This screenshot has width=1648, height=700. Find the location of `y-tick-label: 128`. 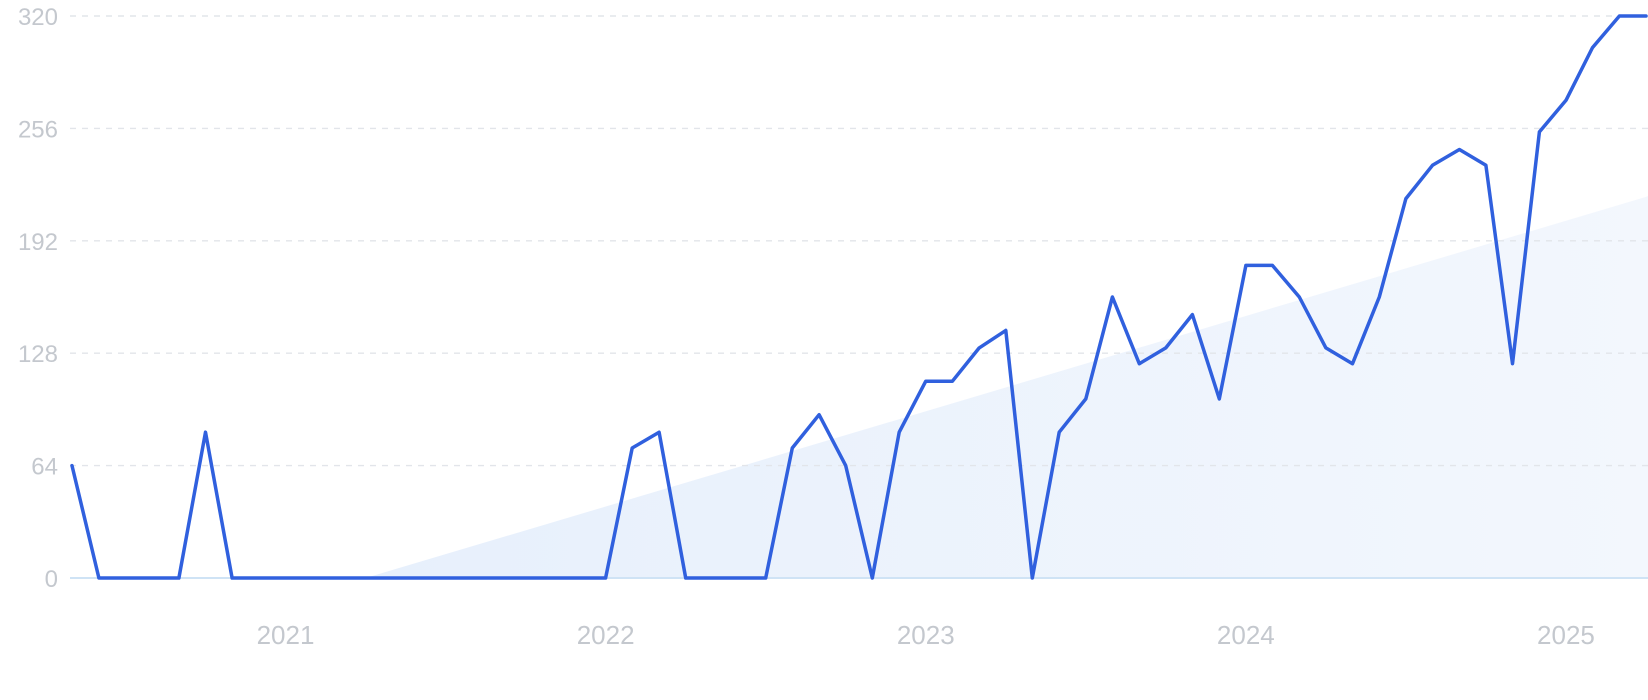

y-tick-label: 128 is located at coordinates (38, 354).